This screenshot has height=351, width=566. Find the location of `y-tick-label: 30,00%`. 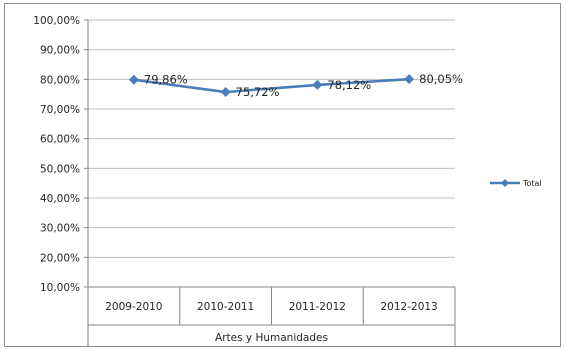

y-tick-label: 30,00% is located at coordinates (60, 229).